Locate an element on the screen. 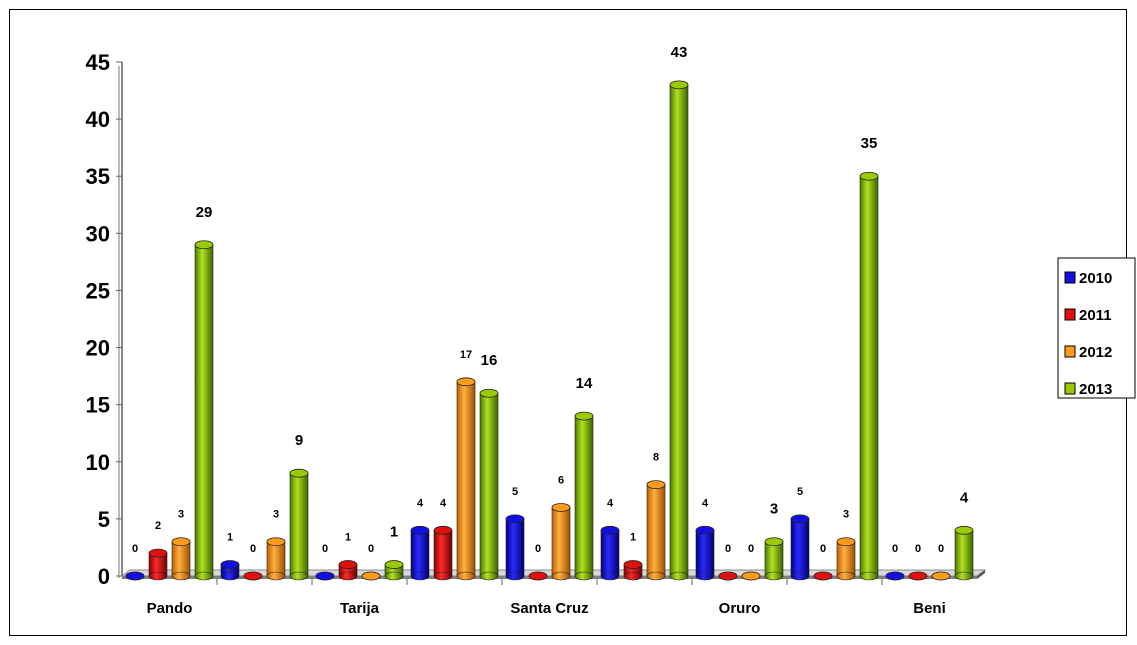  floor-front is located at coordinates (549, 577).